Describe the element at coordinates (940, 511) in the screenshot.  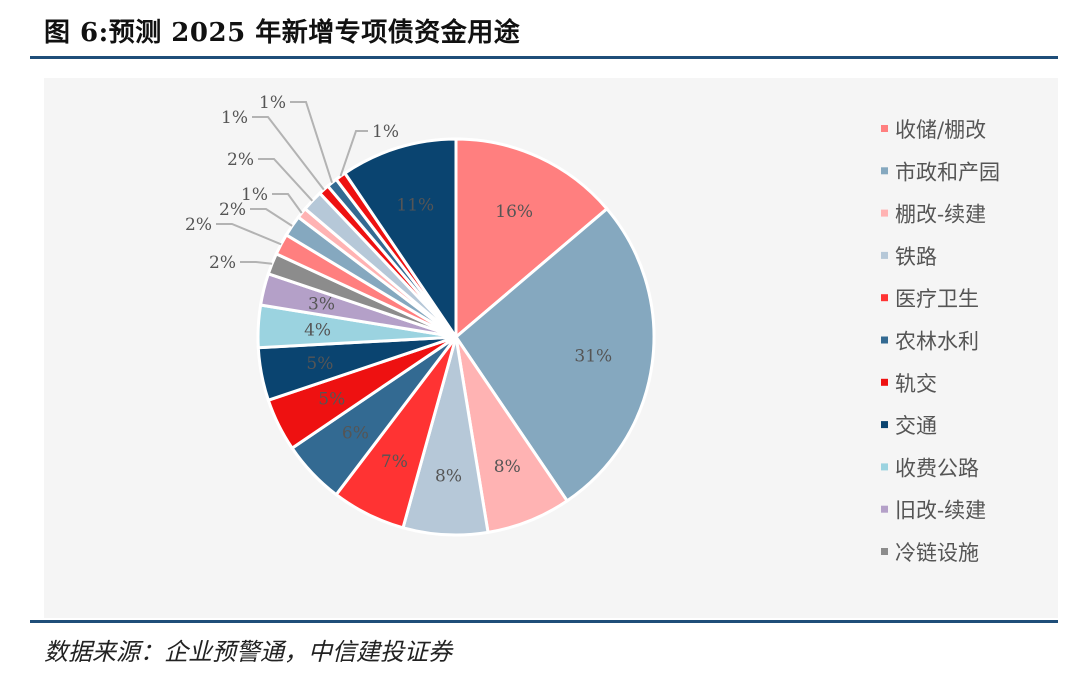
I see `legend-label: 旧改-续建` at that location.